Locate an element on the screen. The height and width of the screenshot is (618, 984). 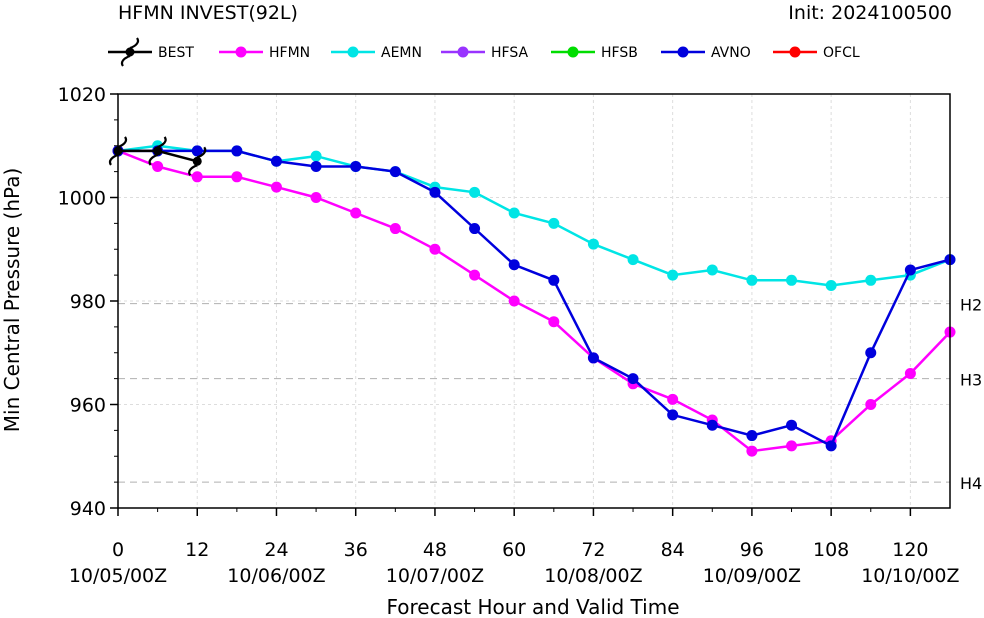
x-tick-label: 108 is located at coordinates (831, 550).